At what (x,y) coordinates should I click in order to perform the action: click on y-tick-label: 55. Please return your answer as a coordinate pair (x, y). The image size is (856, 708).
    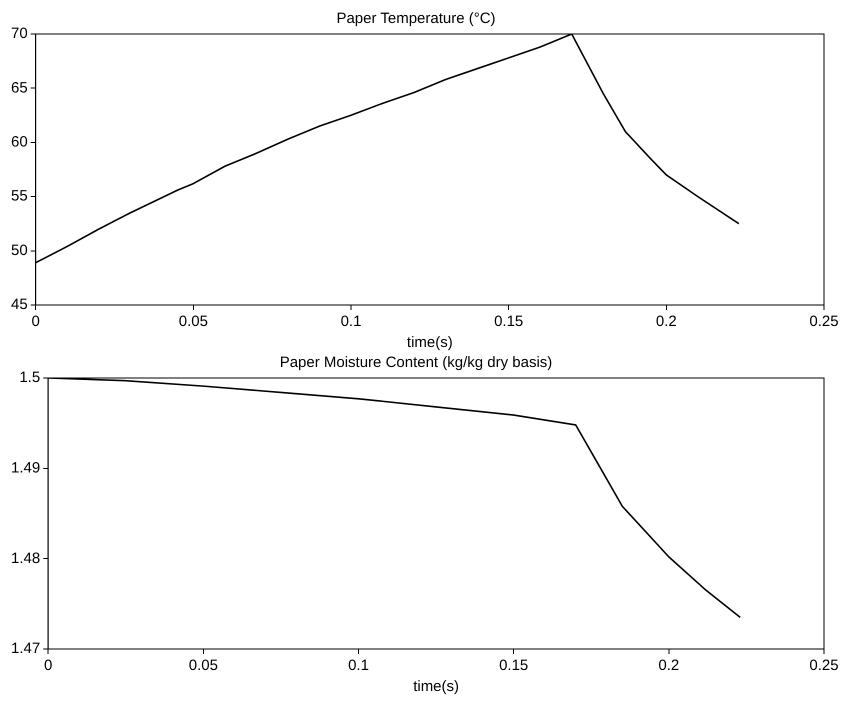
    Looking at the image, I should click on (19, 196).